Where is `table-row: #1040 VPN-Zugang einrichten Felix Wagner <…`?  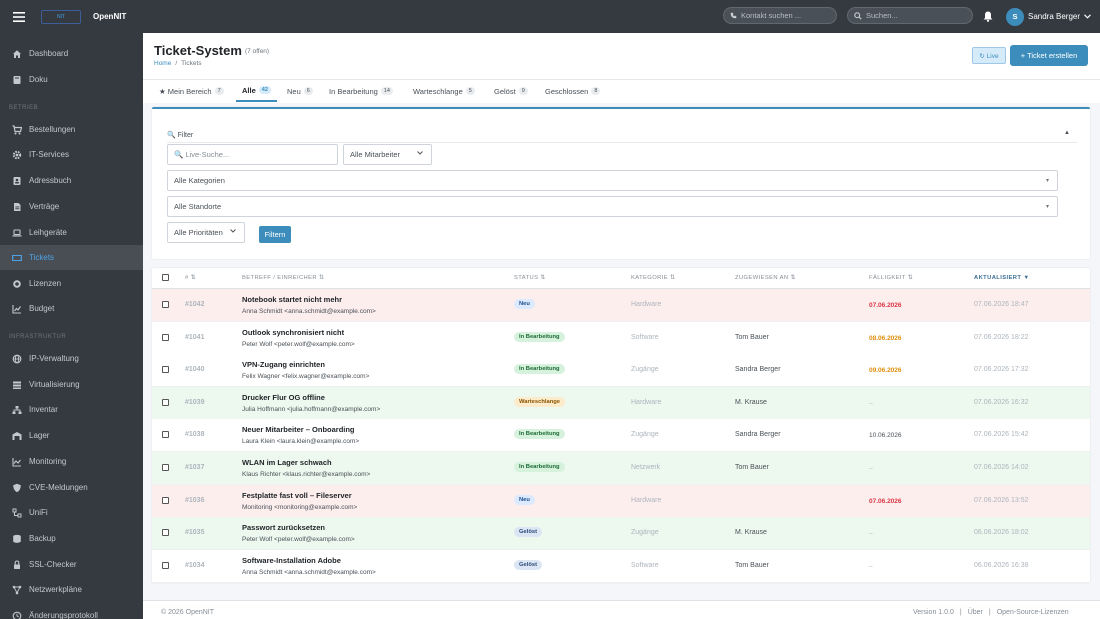 table-row: #1040 VPN-Zugang einrichten Felix Wagner <… is located at coordinates (621, 371).